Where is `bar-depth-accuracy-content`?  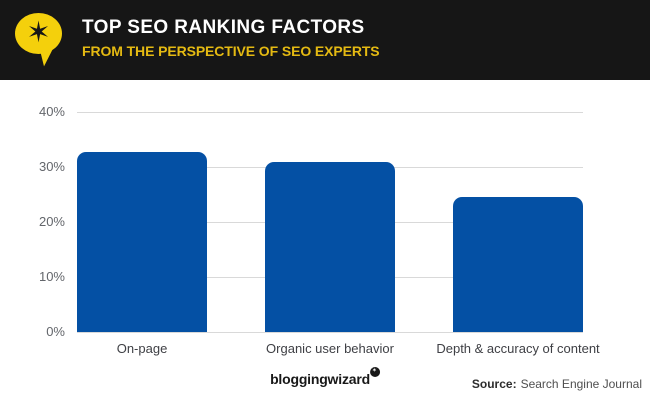
bar-depth-accuracy-content is located at coordinates (518, 264).